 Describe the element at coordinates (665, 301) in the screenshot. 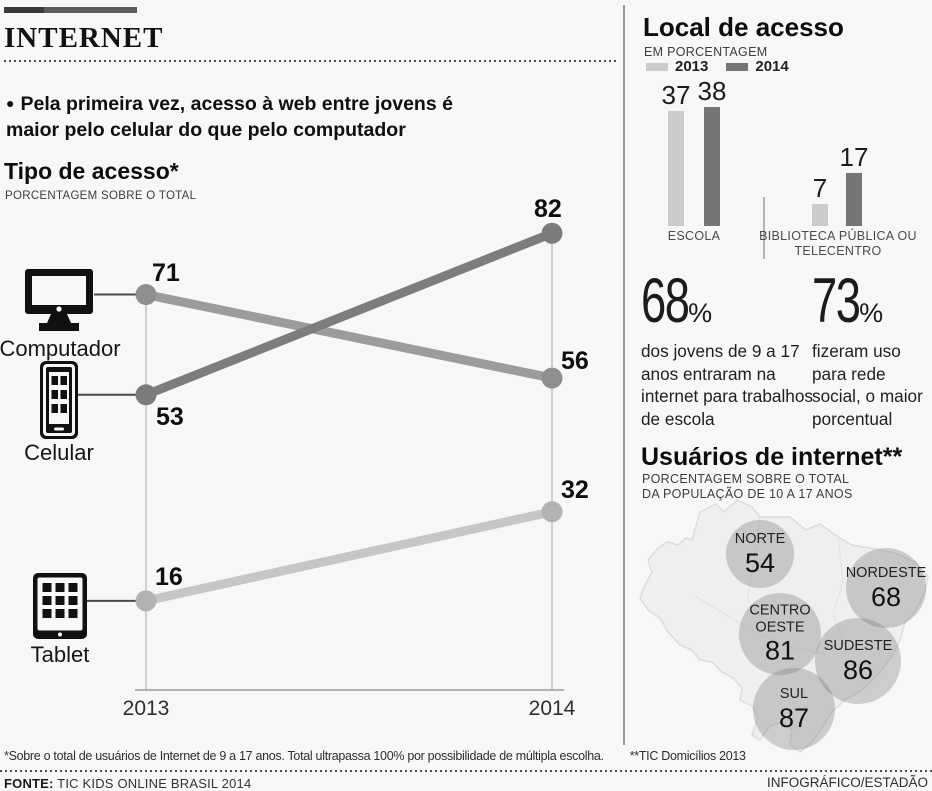

I see `stat-value-68: 68` at that location.